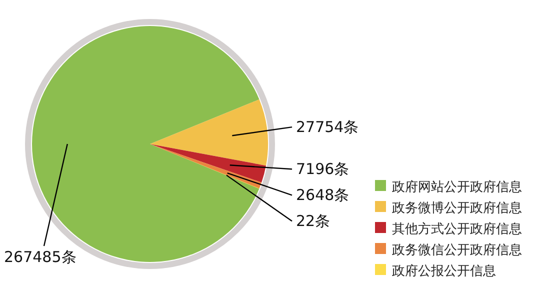  I want to click on legend-label: 其他方式公开政府信息, so click(457, 229).